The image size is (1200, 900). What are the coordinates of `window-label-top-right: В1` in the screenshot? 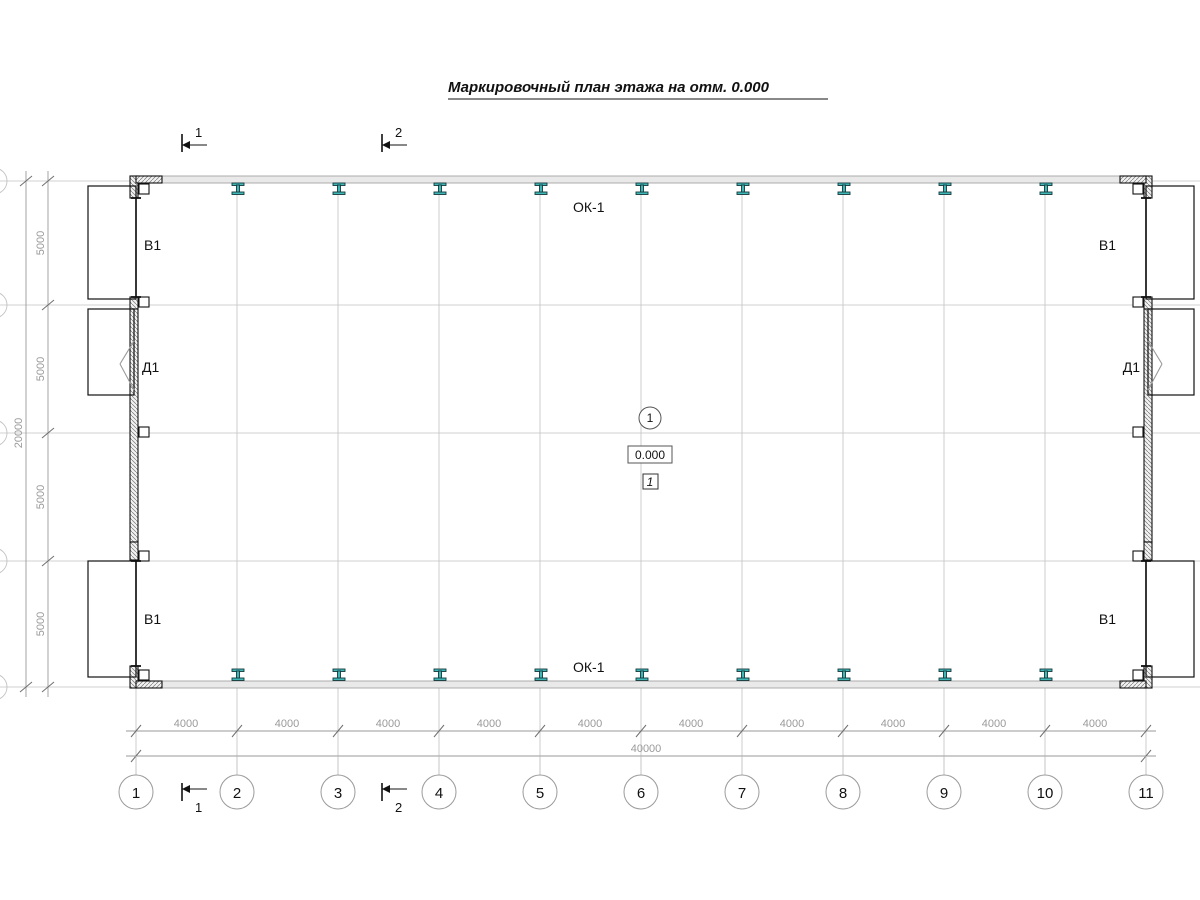 It's located at (1107, 245).